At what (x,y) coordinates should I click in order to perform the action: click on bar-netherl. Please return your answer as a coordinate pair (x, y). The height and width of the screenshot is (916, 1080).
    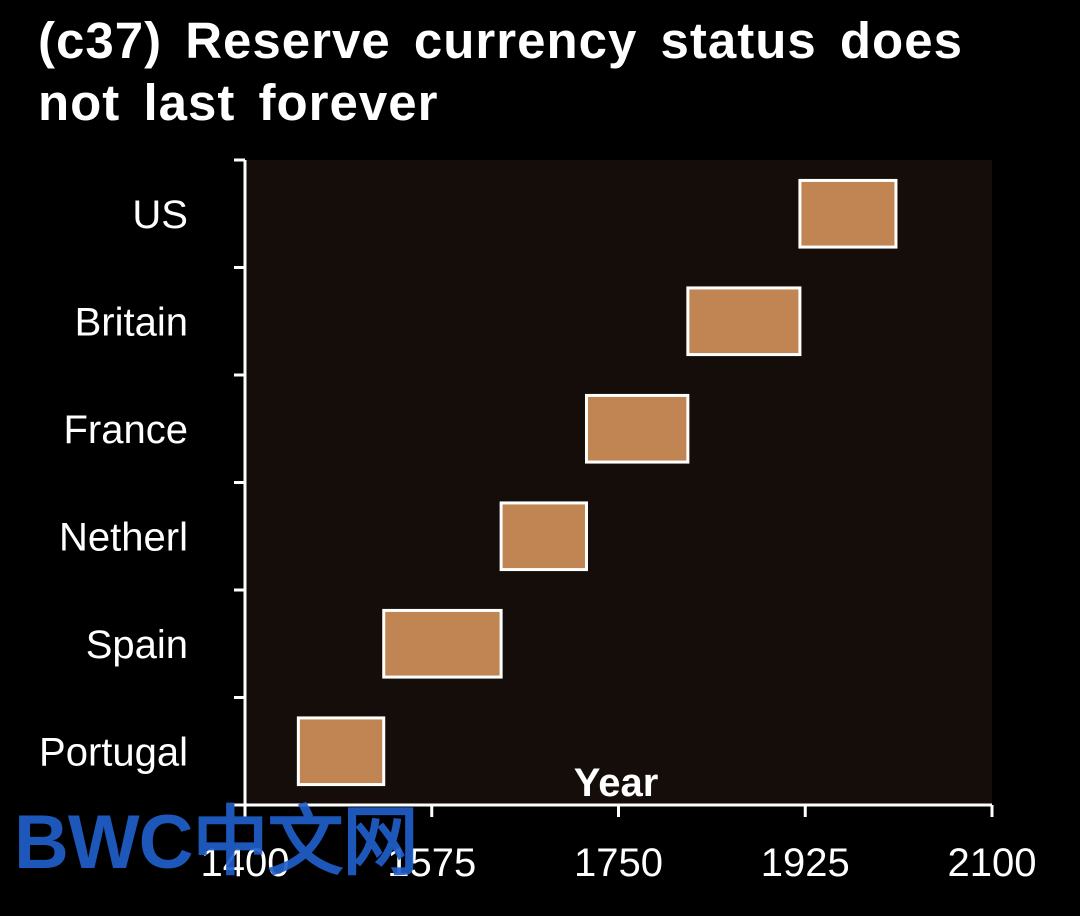
    Looking at the image, I should click on (543, 536).